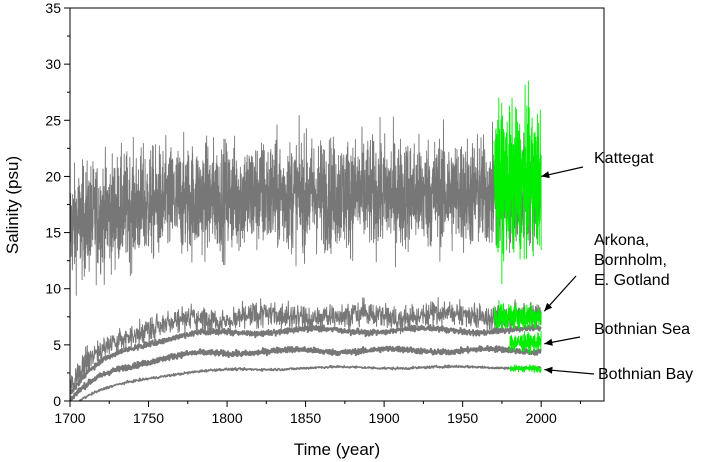  What do you see at coordinates (621, 240) in the screenshot?
I see `region-label: Arkona,` at bounding box center [621, 240].